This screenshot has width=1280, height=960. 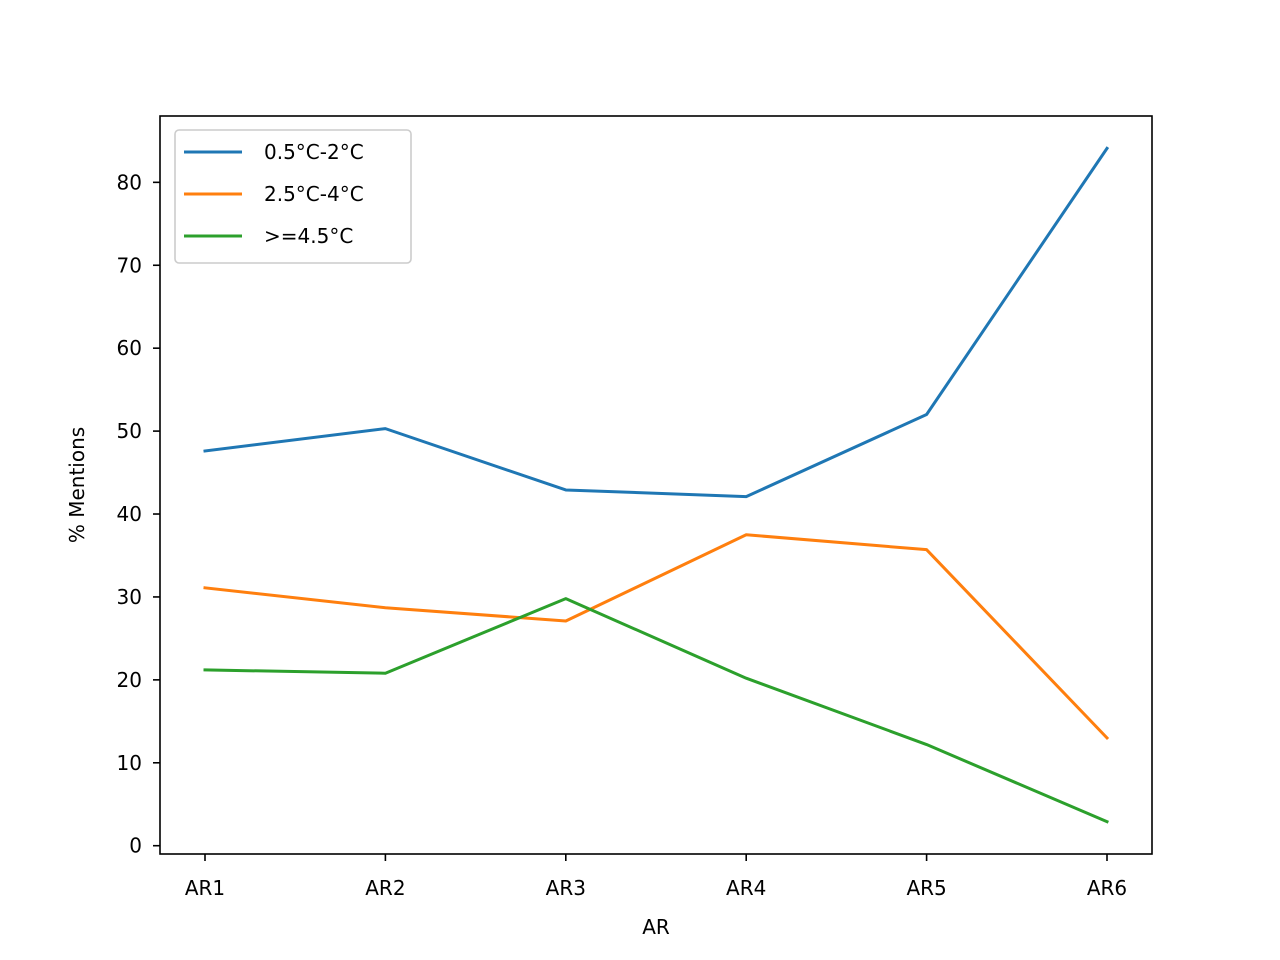 I want to click on x-tick-label: AR2, so click(x=385, y=888).